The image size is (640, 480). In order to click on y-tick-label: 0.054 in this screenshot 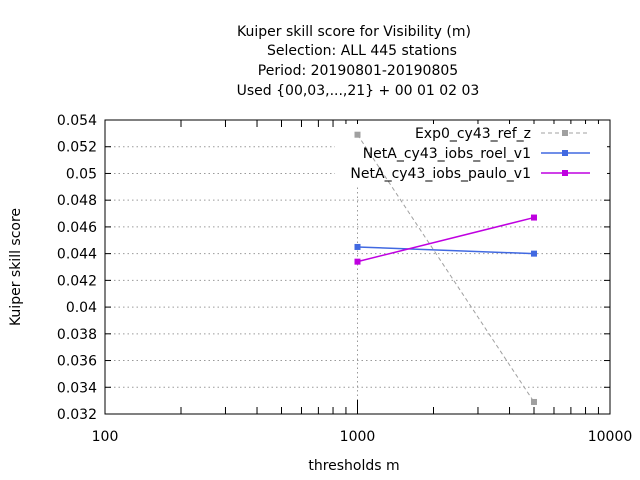, I will do `click(77, 121)`.